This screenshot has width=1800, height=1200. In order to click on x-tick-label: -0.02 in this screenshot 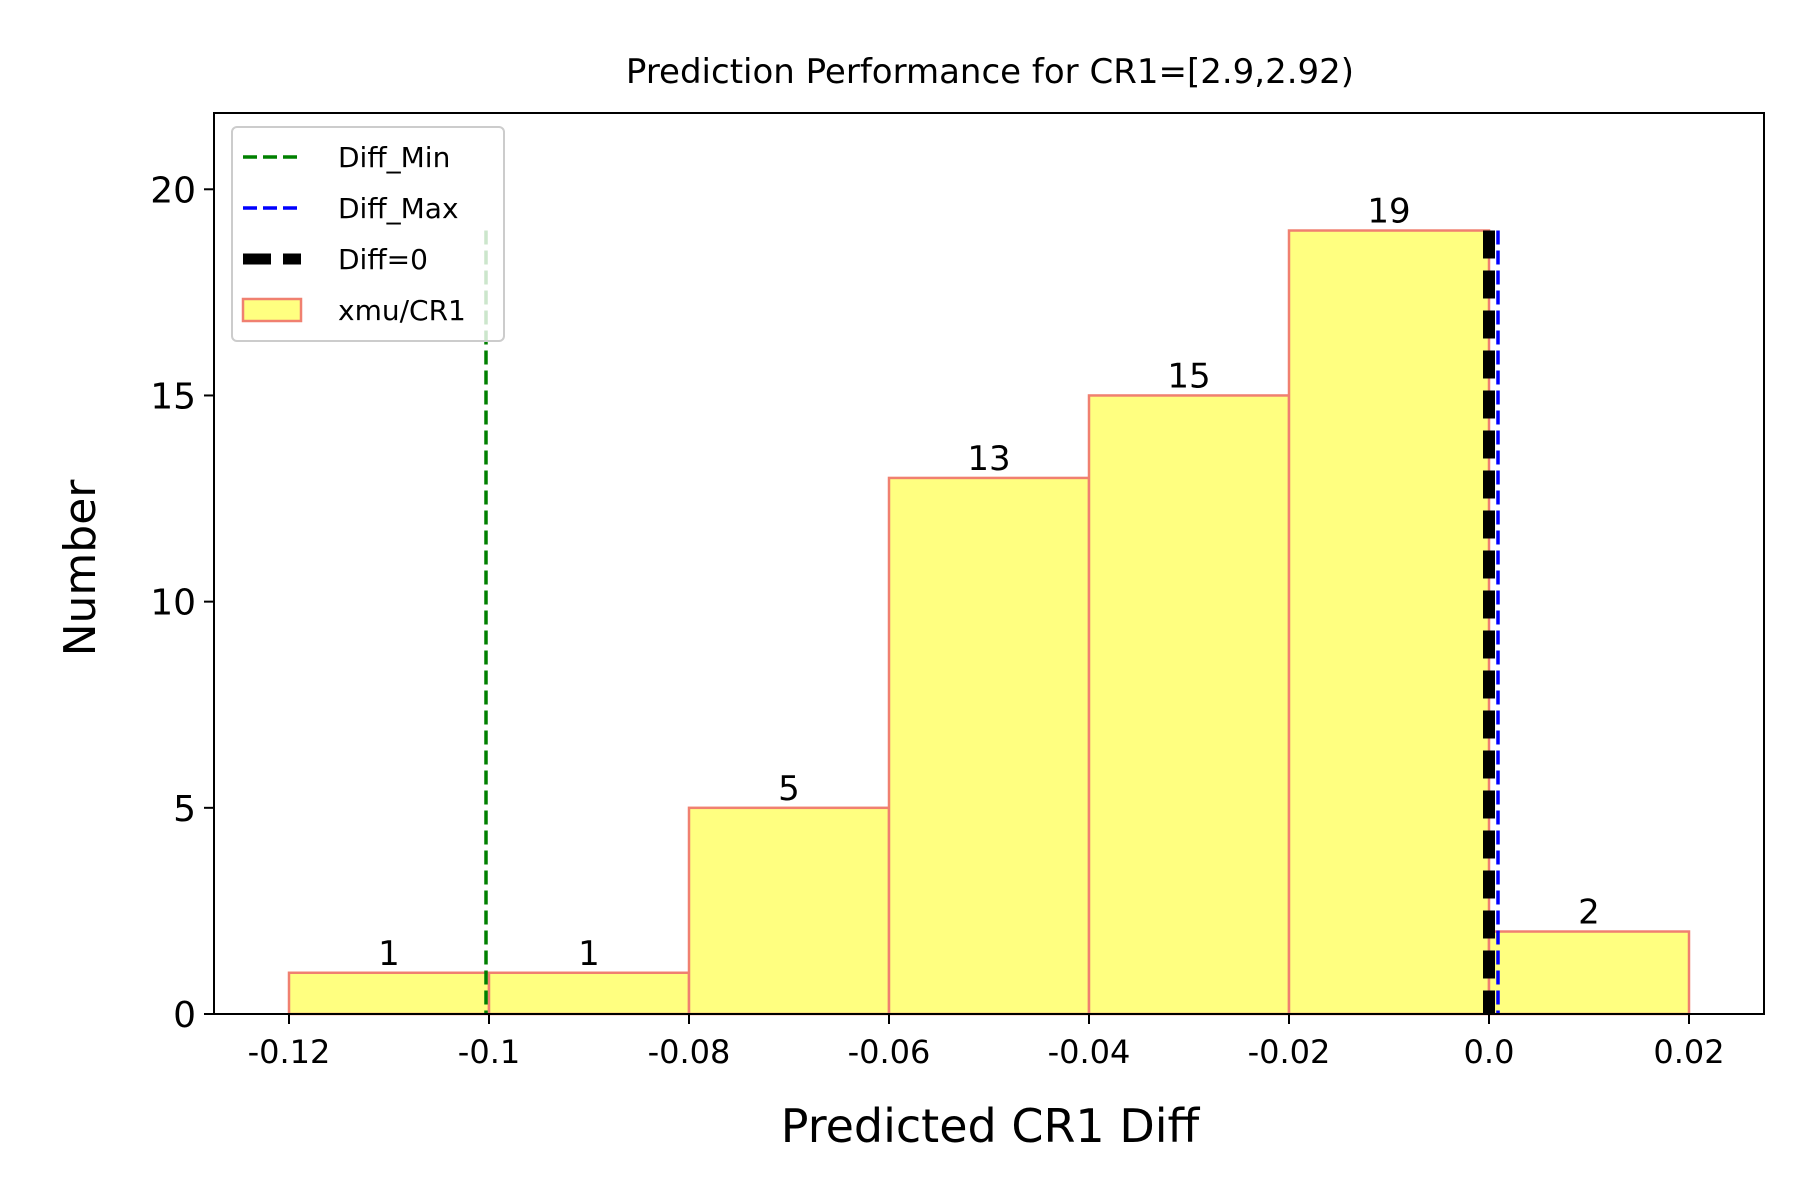, I will do `click(1289, 1052)`.